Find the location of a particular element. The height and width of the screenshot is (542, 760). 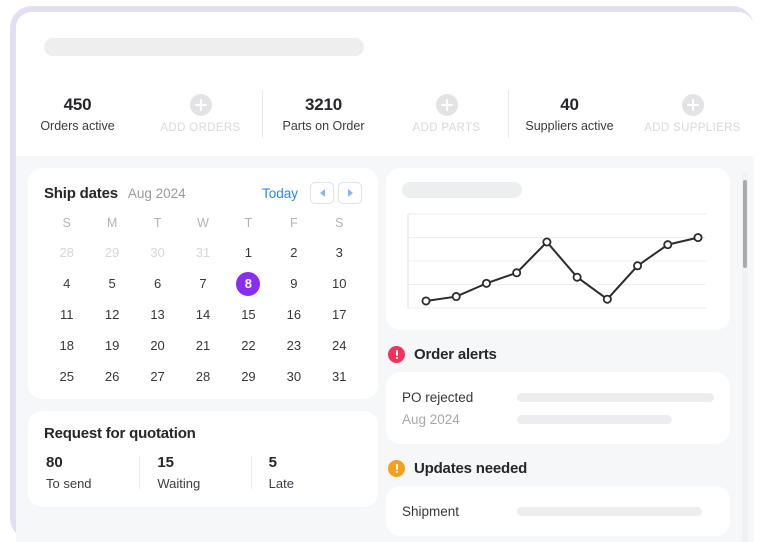

stat-parts-on-order: 3210 Parts on Order is located at coordinates (323, 114).